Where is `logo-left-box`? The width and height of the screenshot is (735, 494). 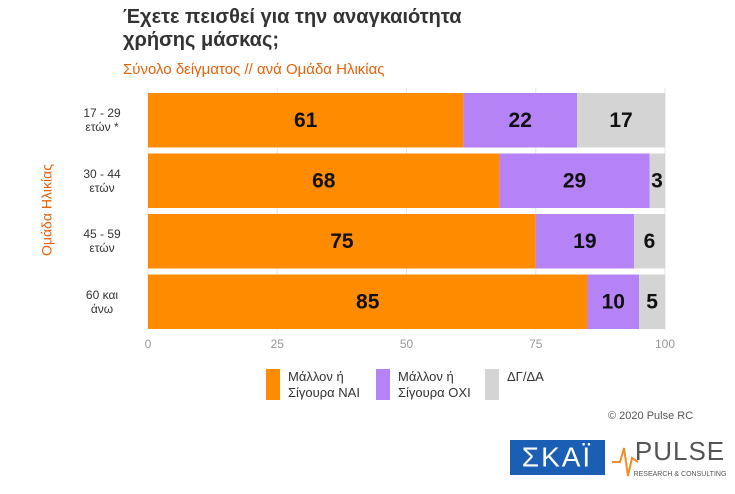
logo-left-box is located at coordinates (557, 457).